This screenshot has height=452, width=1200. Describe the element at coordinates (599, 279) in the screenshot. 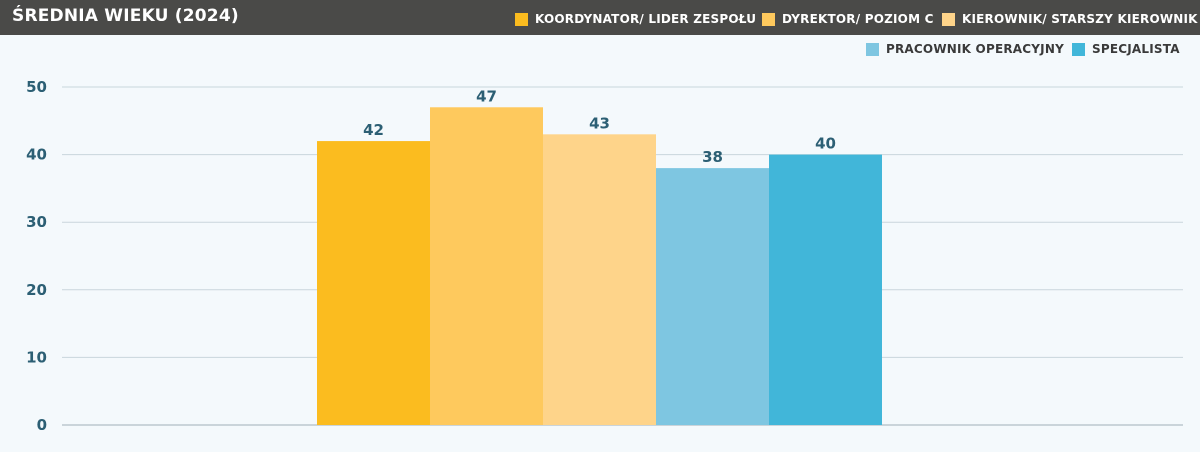

I see `bar-kierownik` at that location.